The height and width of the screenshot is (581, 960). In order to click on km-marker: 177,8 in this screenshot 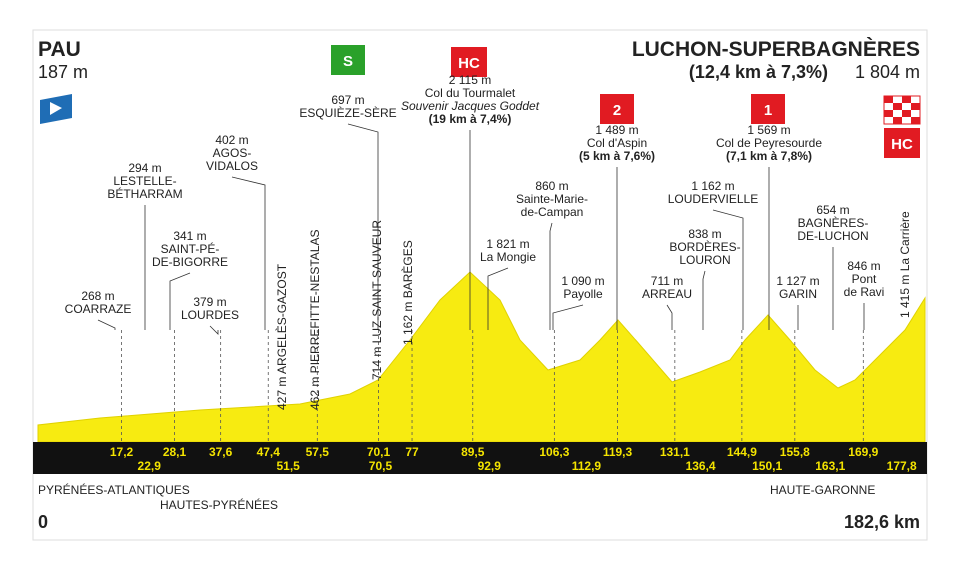, I will do `click(902, 466)`.